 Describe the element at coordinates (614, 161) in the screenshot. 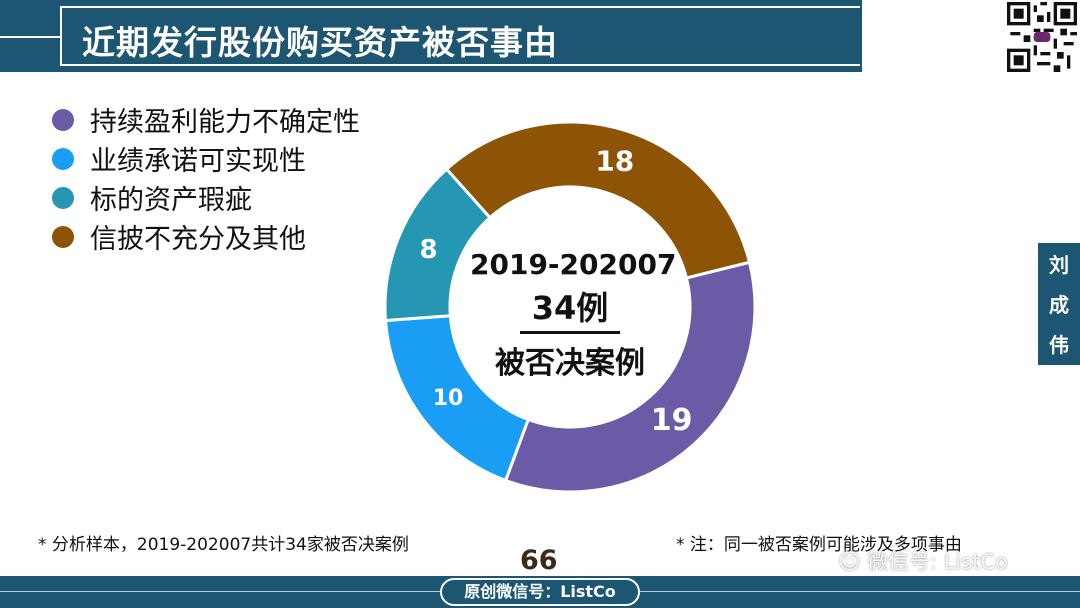

I see `slice-value-label: 18` at that location.